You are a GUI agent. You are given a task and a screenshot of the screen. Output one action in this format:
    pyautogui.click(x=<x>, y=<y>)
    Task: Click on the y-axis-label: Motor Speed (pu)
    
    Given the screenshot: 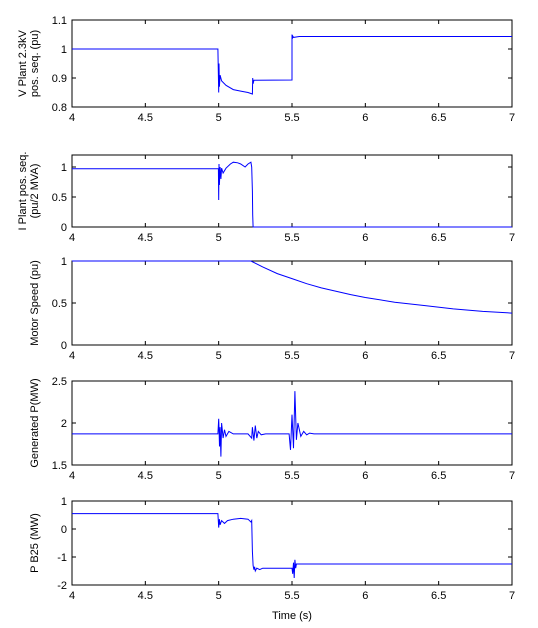 What is the action you would take?
    pyautogui.click(x=35, y=303)
    